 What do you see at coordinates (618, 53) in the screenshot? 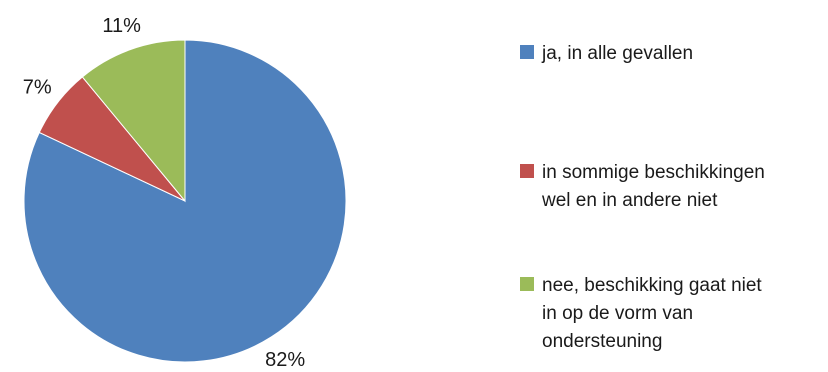
I see `legend-label-ja: ja, in alle gevallen` at bounding box center [618, 53].